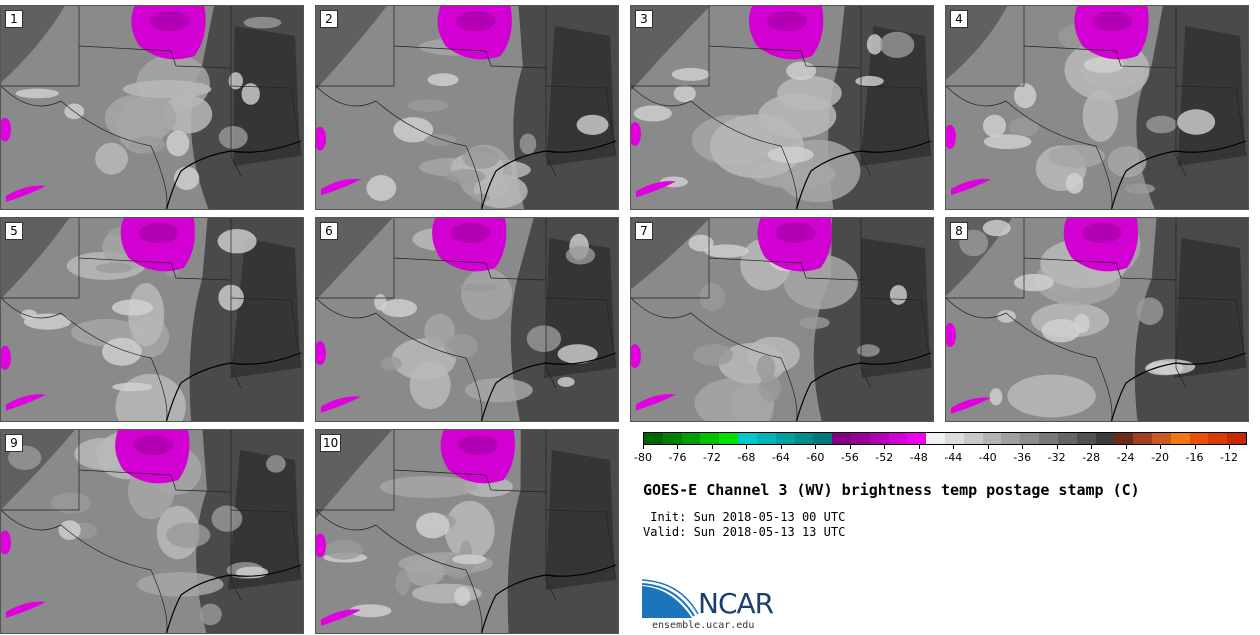  What do you see at coordinates (329, 19) in the screenshot?
I see `panel-number: 2` at bounding box center [329, 19].